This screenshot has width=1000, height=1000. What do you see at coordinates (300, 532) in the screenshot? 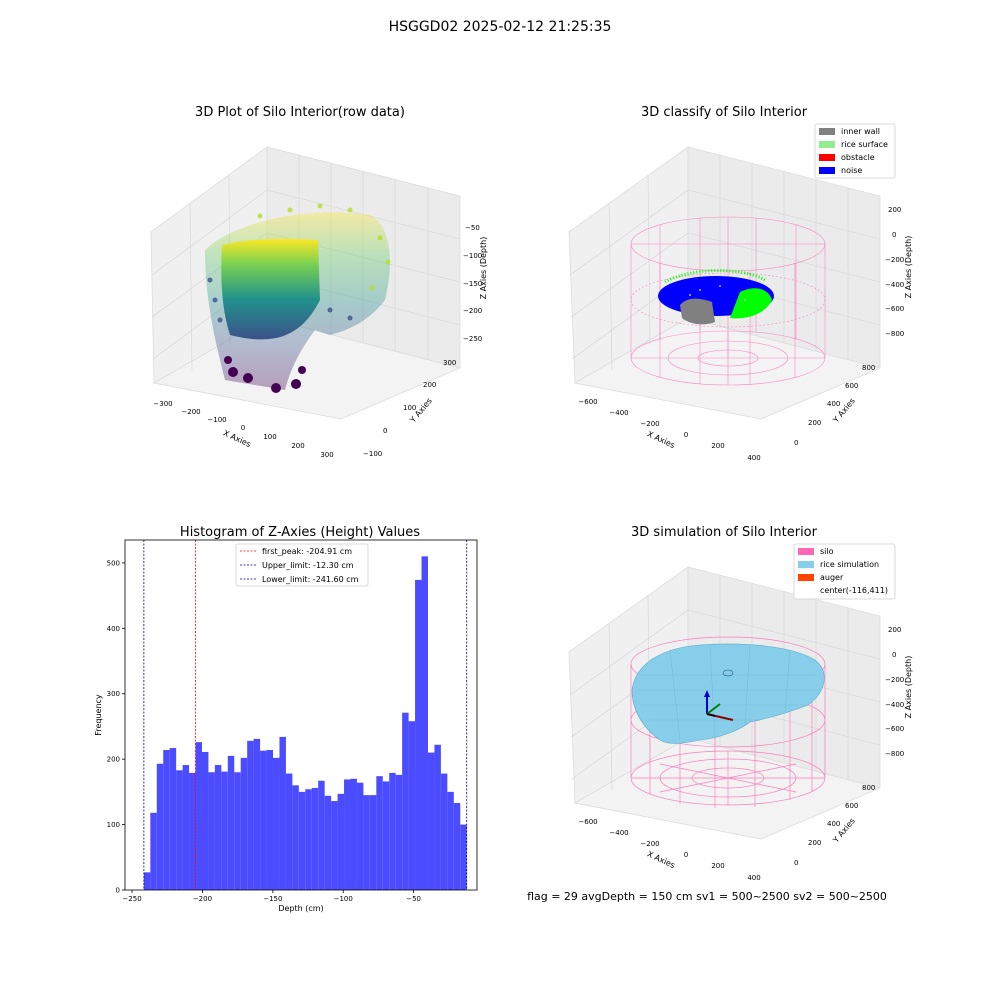
I see `histogram-title: Histogram of Z-Axies (Height) Values` at bounding box center [300, 532].